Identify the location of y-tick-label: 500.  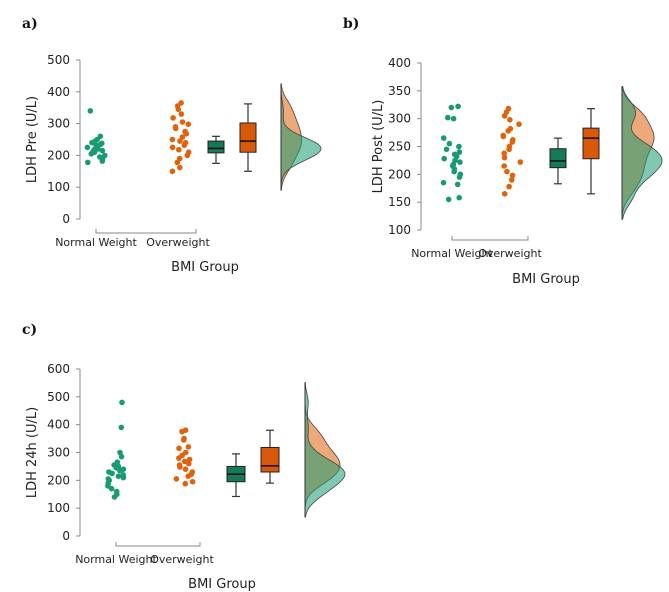
(58, 60).